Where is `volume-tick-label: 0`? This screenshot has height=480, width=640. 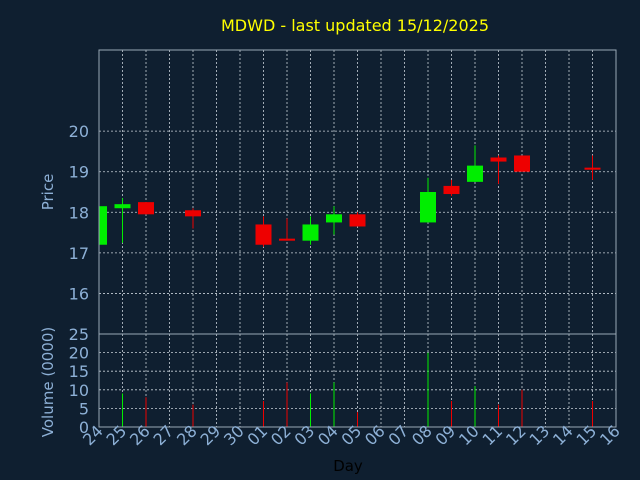
volume-tick-label: 0 is located at coordinates (84, 427).